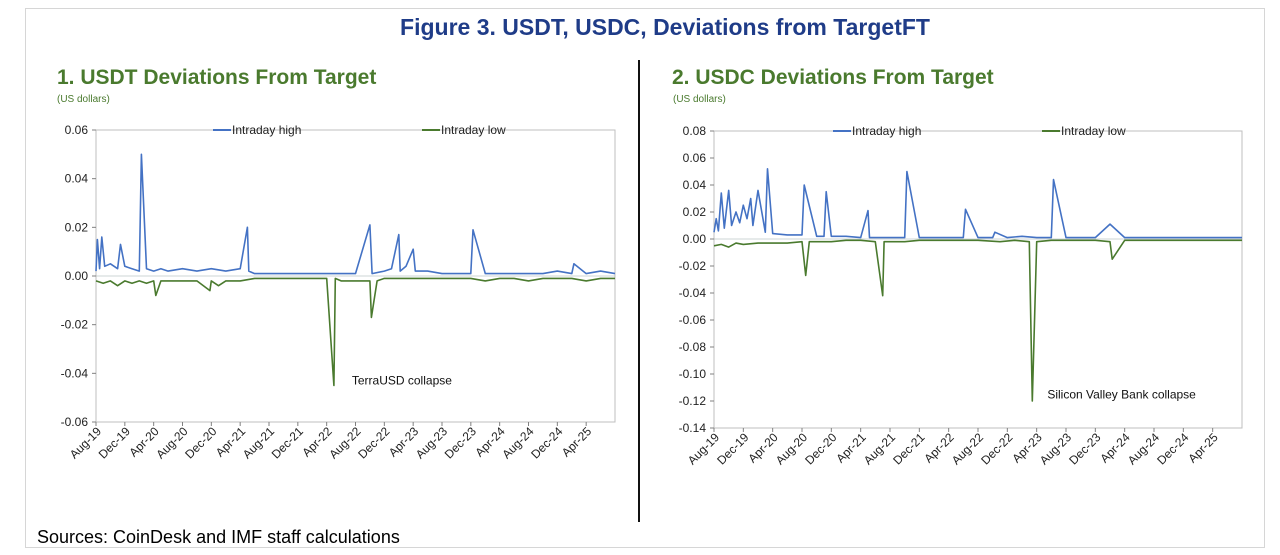  Describe the element at coordinates (1143, 448) in the screenshot. I see `x-tick-label: Aug-24` at that location.